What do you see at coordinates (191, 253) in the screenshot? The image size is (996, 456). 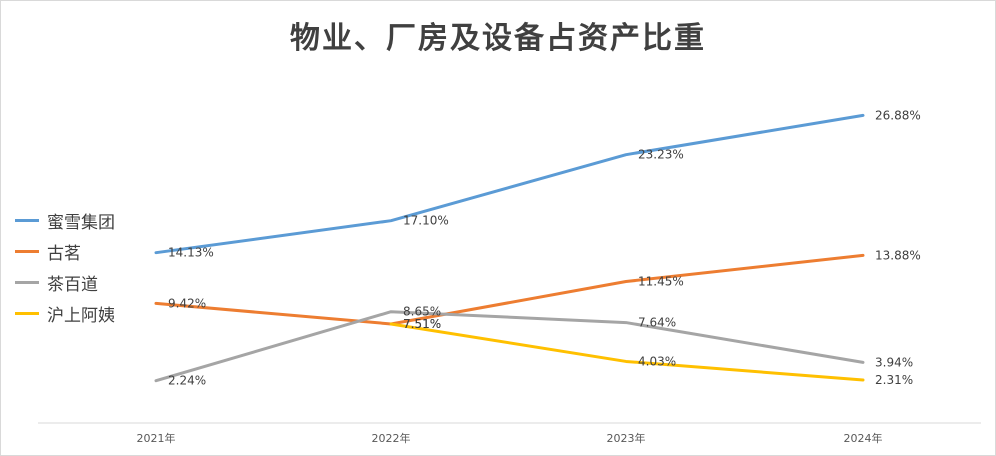 I see `data-label: 14.13%` at bounding box center [191, 253].